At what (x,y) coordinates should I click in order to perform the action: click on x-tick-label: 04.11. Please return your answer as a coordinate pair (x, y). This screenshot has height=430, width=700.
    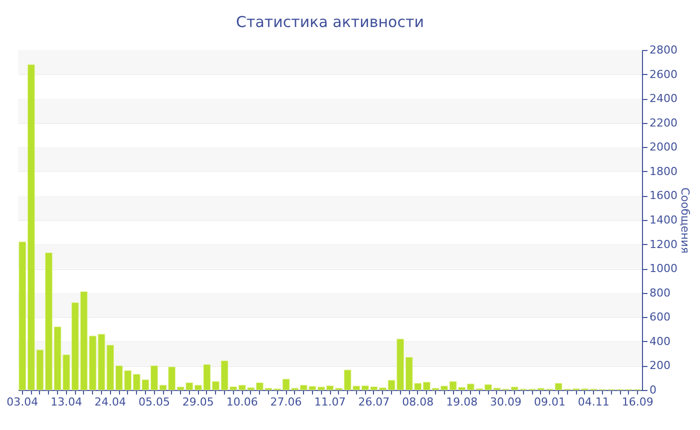
    Looking at the image, I should click on (594, 402).